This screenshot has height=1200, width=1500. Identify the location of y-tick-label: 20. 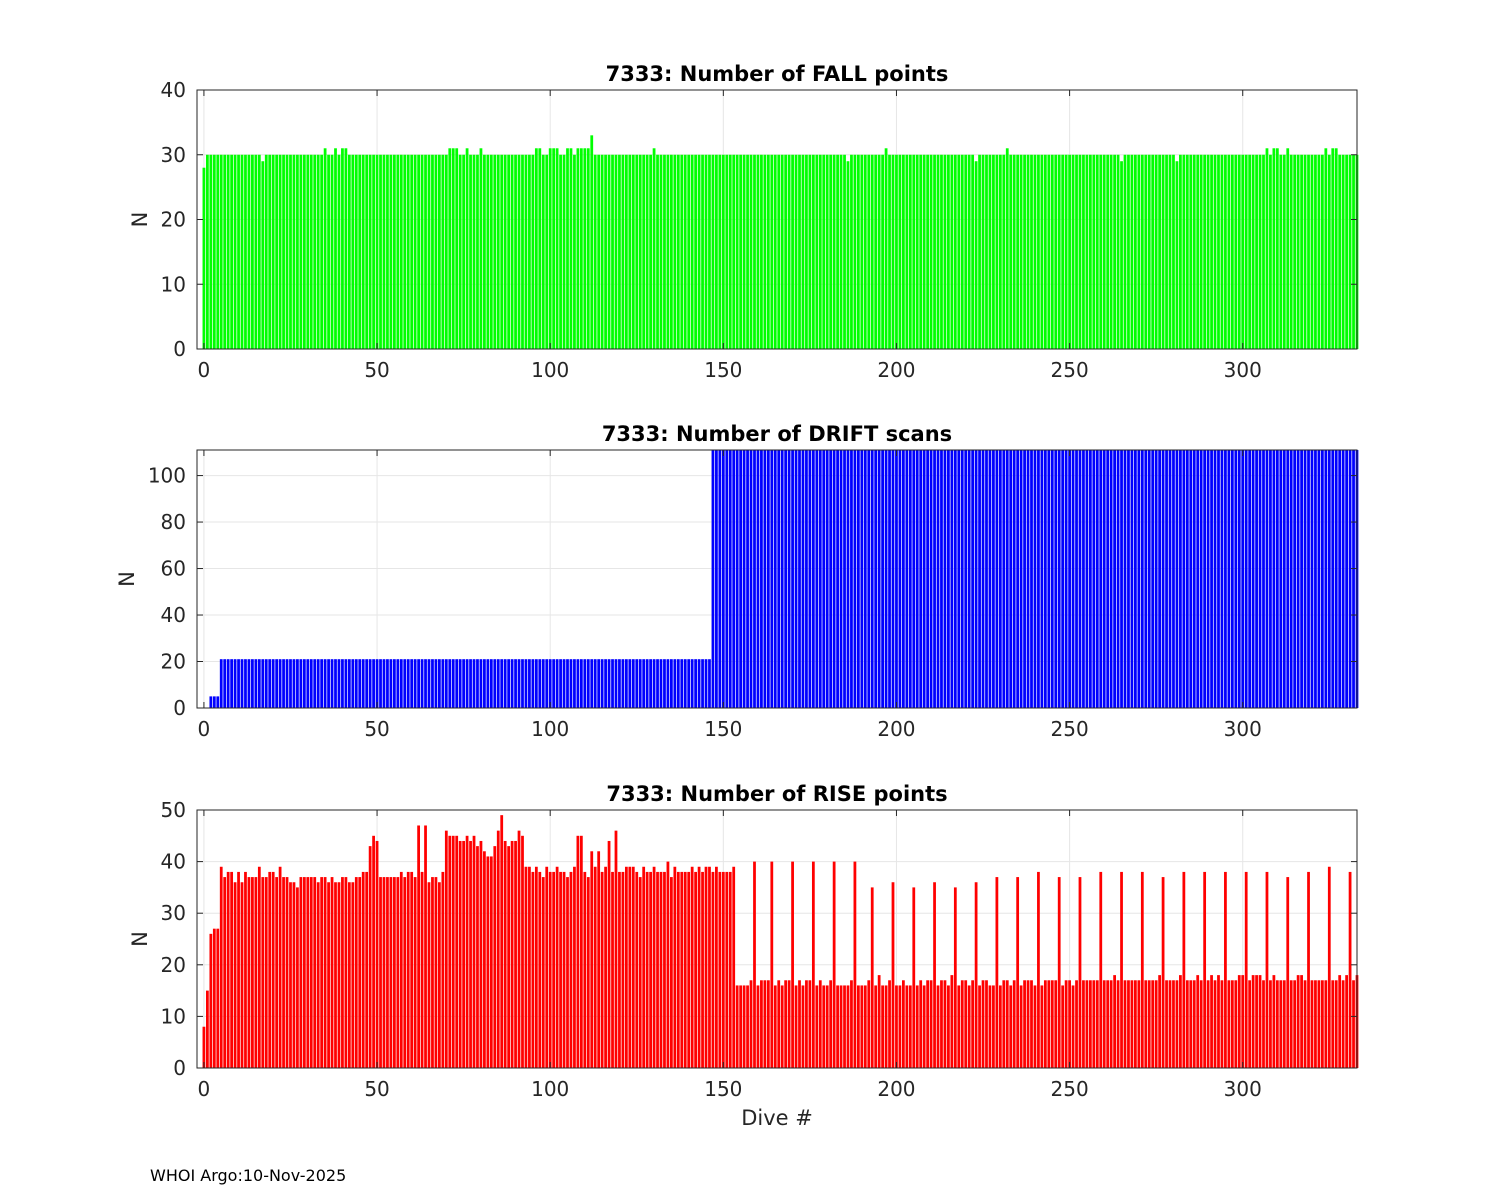
(173, 965).